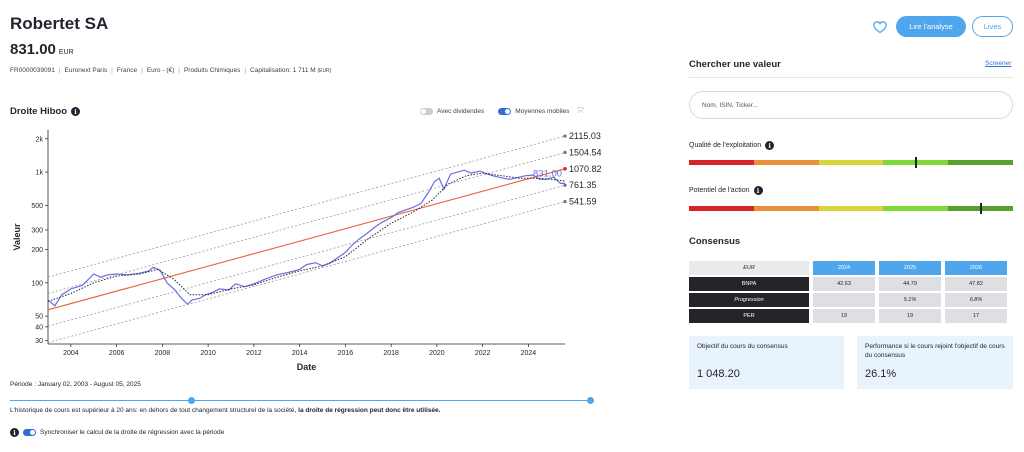 This screenshot has width=1024, height=452. What do you see at coordinates (718, 374) in the screenshot?
I see `target-price-value: 1 048.20` at bounding box center [718, 374].